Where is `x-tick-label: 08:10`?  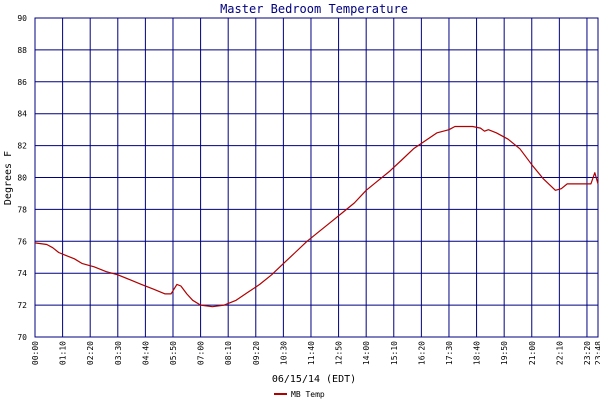 x-tick-label: 08:10 is located at coordinates (228, 353).